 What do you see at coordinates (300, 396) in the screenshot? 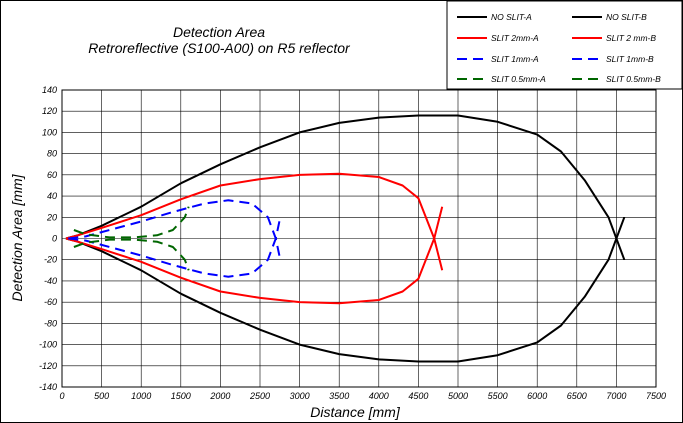
I see `x-tick-label: 3000` at bounding box center [300, 396].